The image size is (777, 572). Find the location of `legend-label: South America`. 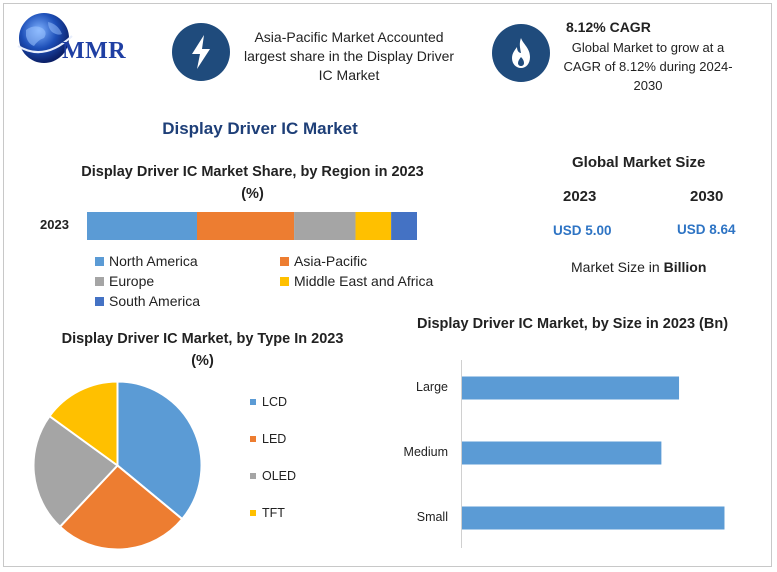

legend-label: South America is located at coordinates (155, 301).